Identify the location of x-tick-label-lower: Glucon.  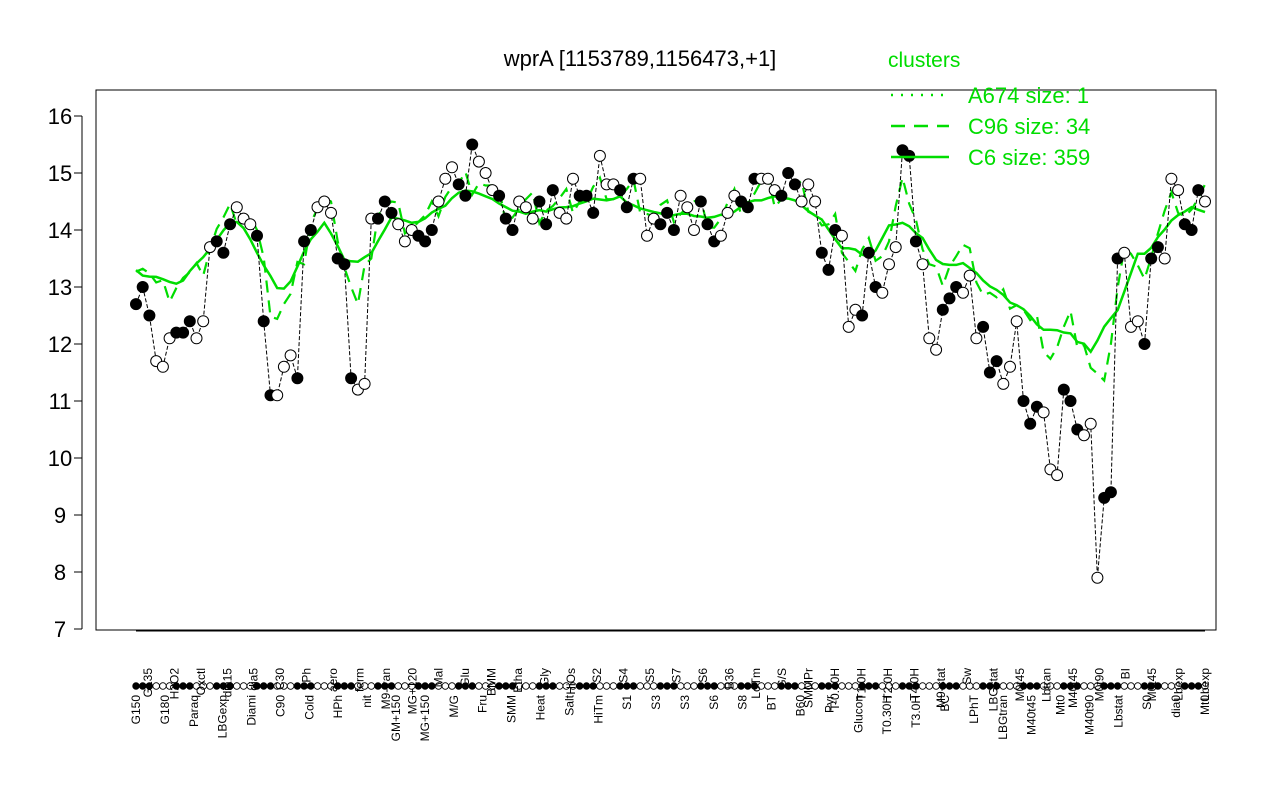
(858, 714).